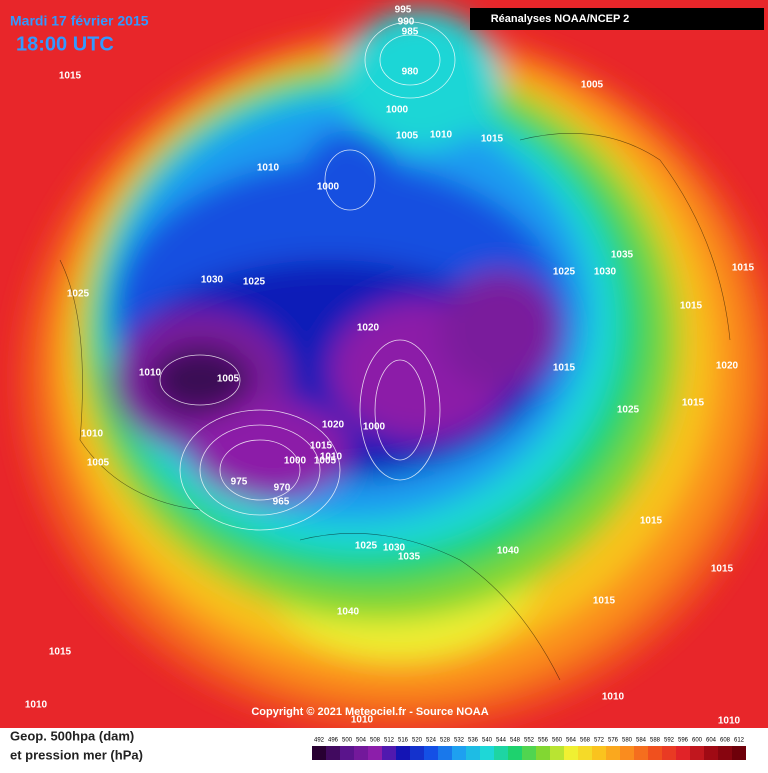 The image size is (768, 773). What do you see at coordinates (282, 488) in the screenshot?
I see `isobar-label: 970` at bounding box center [282, 488].